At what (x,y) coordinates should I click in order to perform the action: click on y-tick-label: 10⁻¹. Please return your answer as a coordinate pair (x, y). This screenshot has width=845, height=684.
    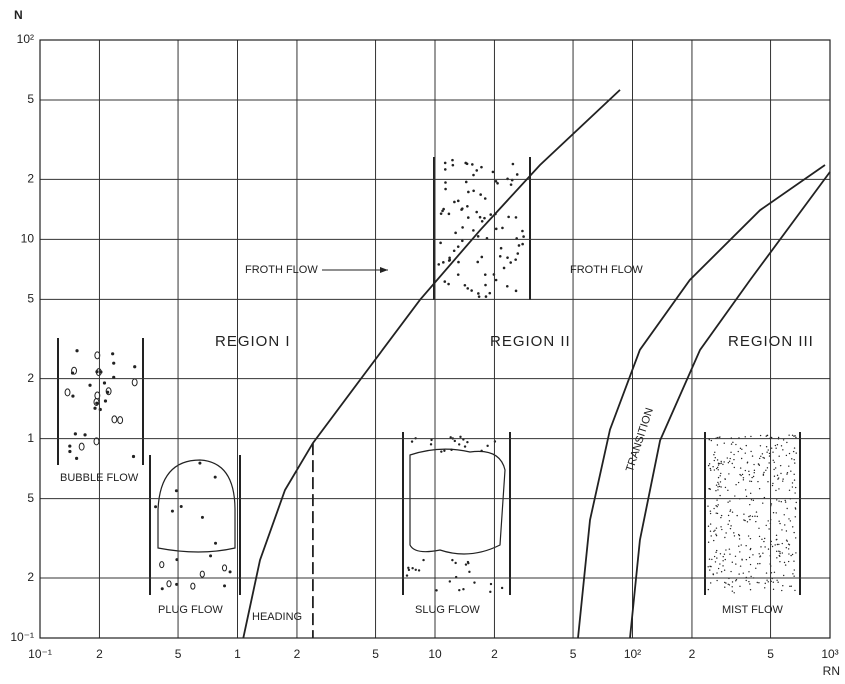
    Looking at the image, I should click on (22, 637).